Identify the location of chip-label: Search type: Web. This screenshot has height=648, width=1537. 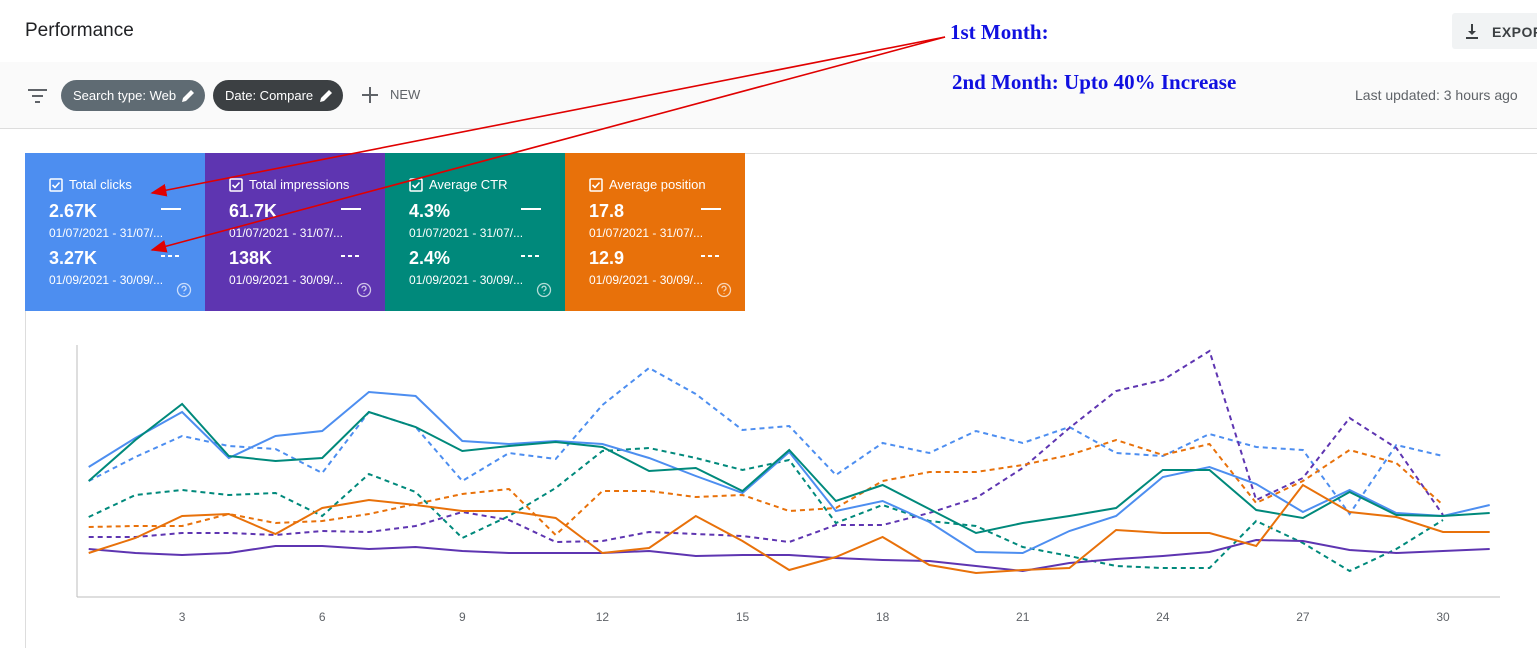
(125, 95).